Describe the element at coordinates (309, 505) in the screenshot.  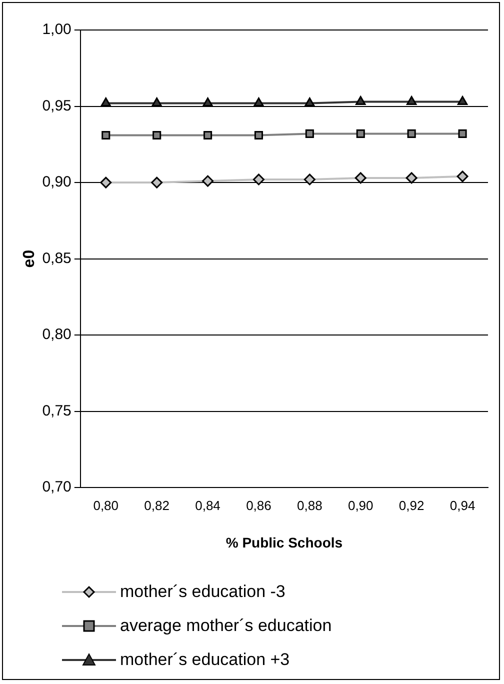
I see `x-tick-label: 0,88` at that location.